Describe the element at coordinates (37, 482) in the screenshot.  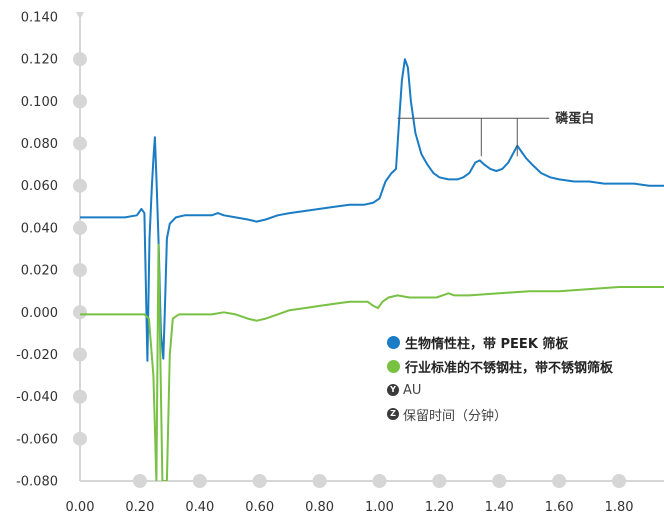
I see `y-tick-label: -0.080` at that location.